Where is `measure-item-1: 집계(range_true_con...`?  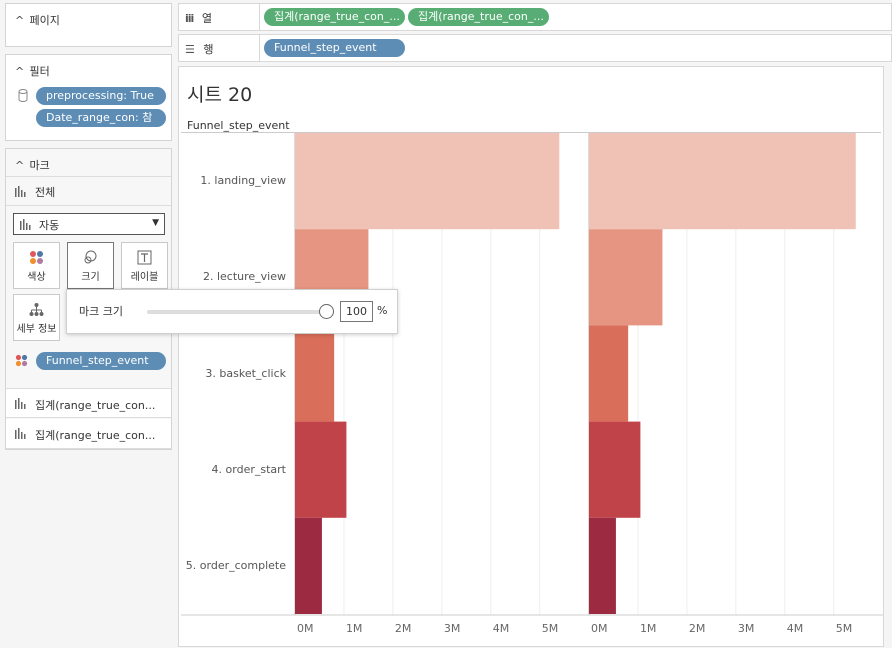
measure-item-1: 집계(range_true_con... is located at coordinates (88, 403).